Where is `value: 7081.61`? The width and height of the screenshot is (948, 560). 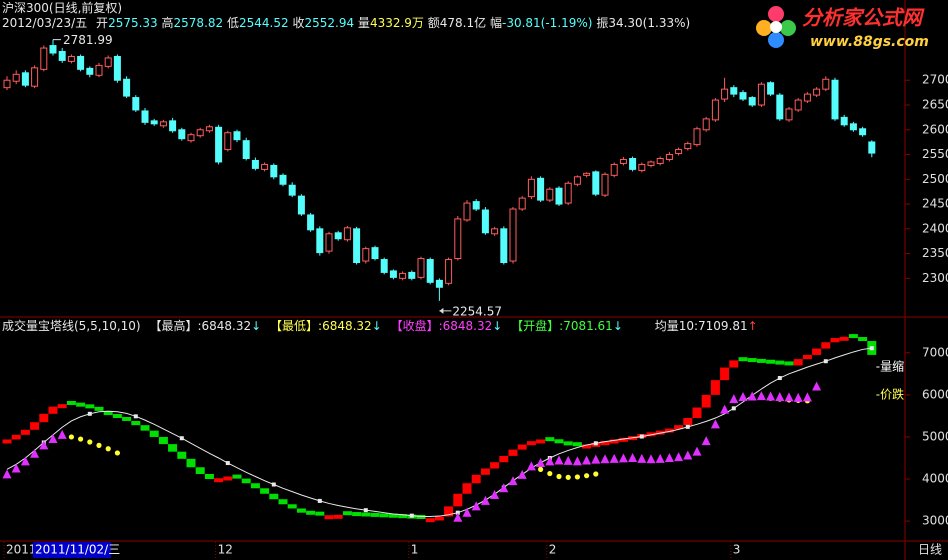
value: 7081.61 is located at coordinates (588, 326).